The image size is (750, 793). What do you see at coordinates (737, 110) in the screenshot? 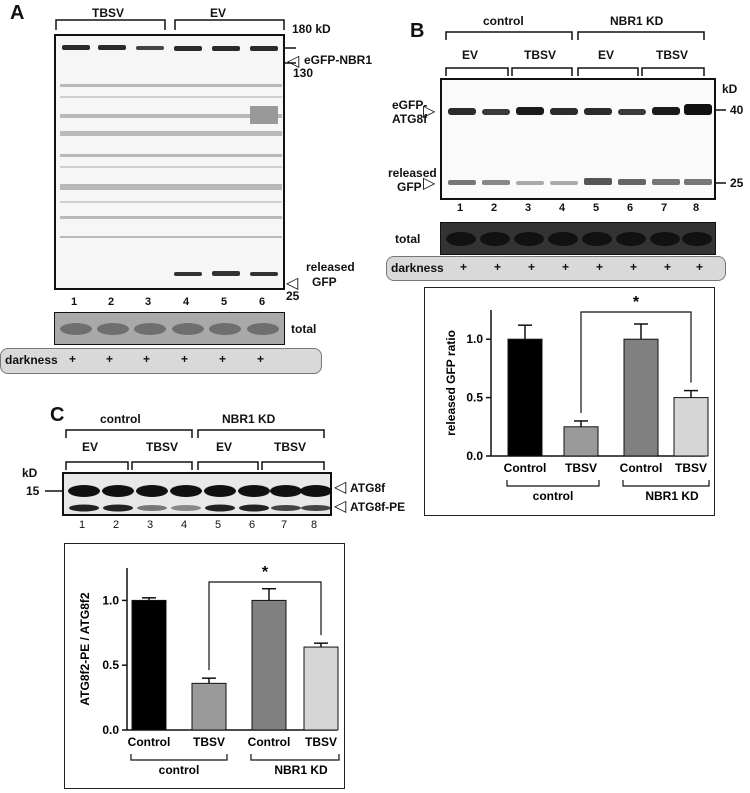
I see `marker-40: 40` at bounding box center [737, 110].